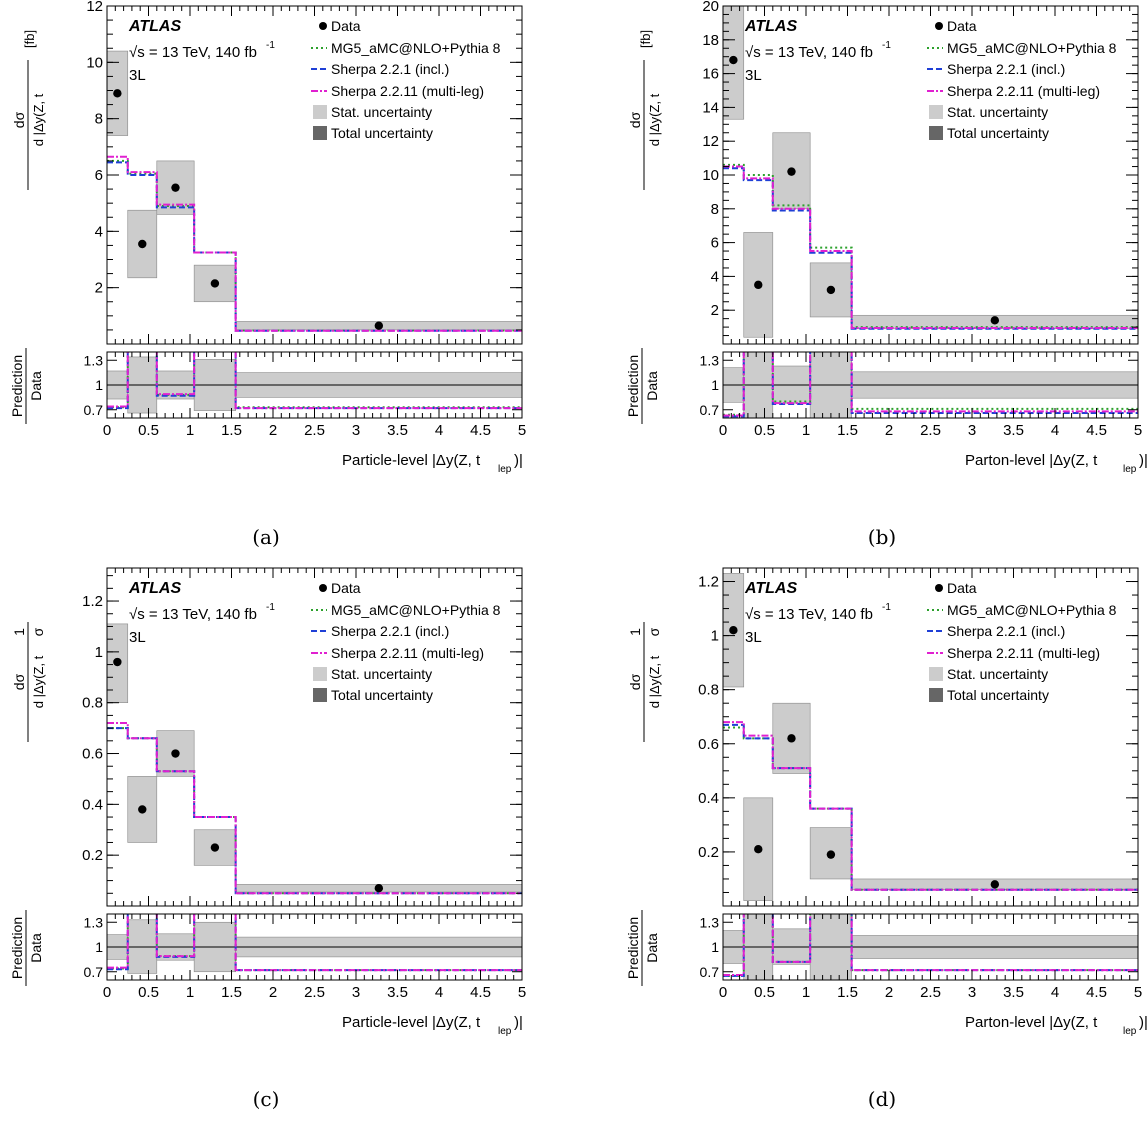 The height and width of the screenshot is (1122, 1148). I want to click on x-axis-label: Parton-level |Δy(Z, t, so click(1031, 1022).